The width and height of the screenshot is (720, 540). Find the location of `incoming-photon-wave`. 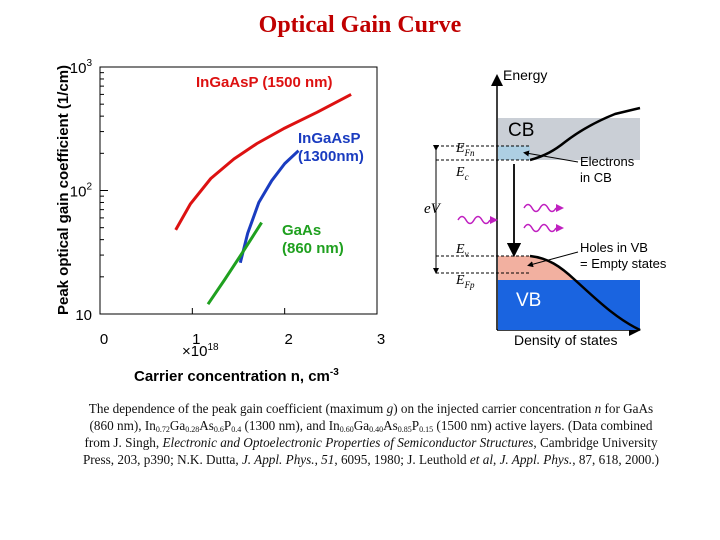

incoming-photon-wave is located at coordinates (474, 220).